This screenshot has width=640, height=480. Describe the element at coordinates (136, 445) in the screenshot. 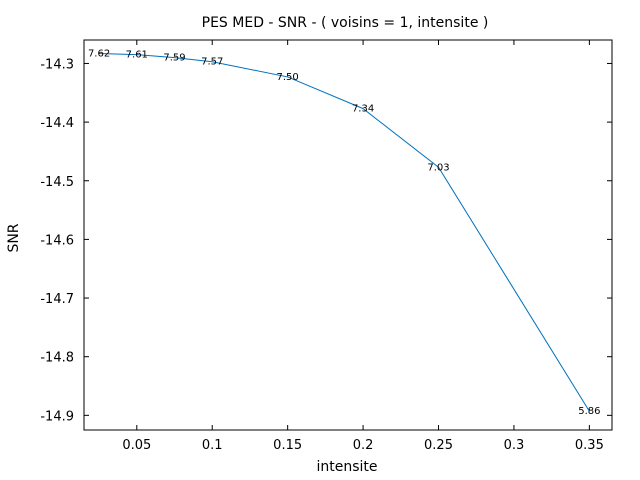

I see `x-tick-label: 0.05` at that location.